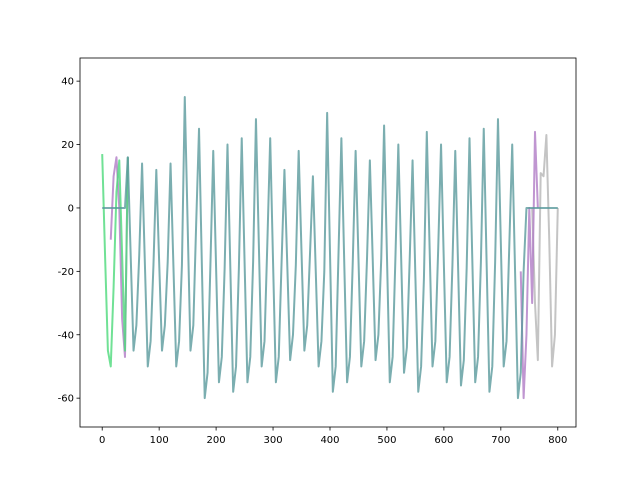 This screenshot has width=640, height=480. I want to click on x-tick-label: 400, so click(329, 440).